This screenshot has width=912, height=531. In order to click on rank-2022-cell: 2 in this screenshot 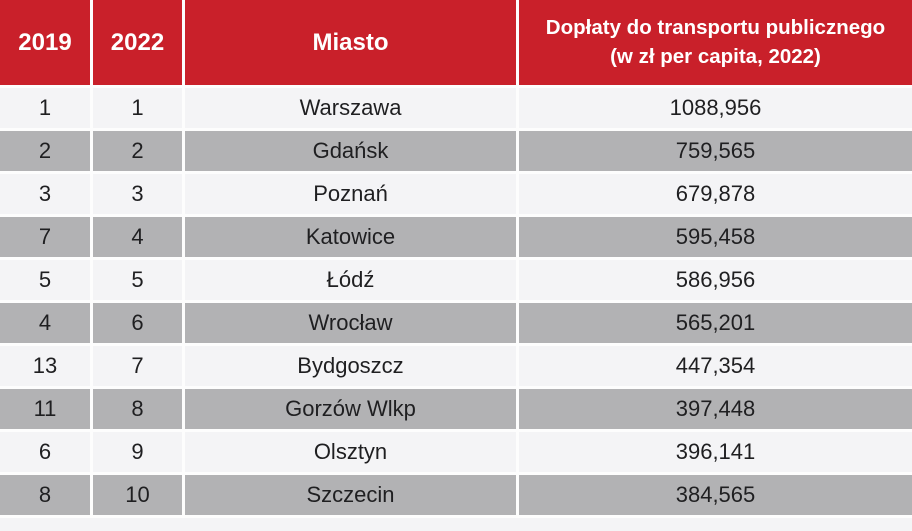, I will do `click(137, 151)`.